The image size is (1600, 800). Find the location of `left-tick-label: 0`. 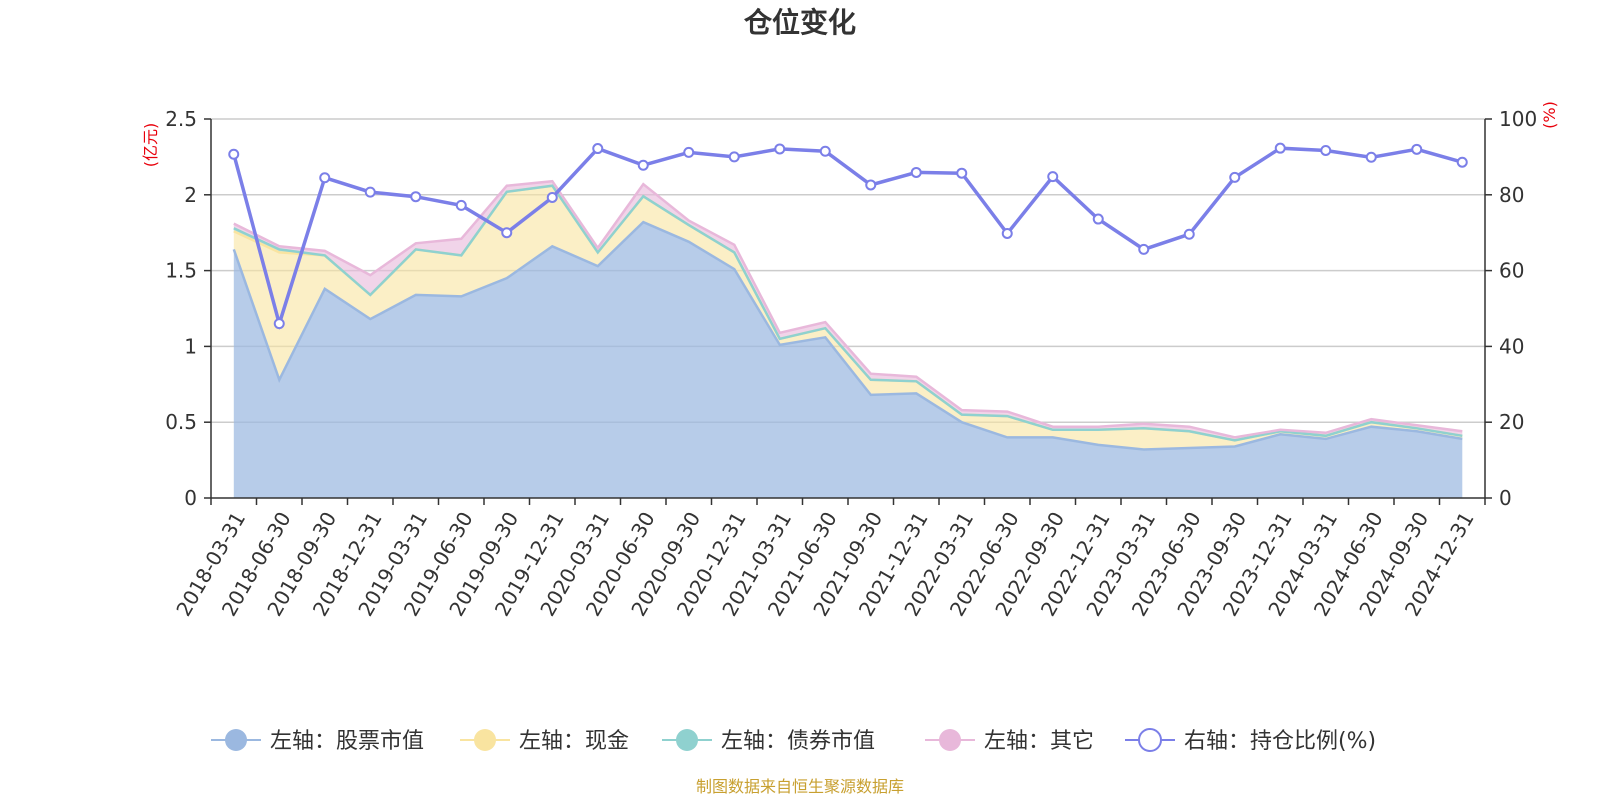

left-tick-label: 0 is located at coordinates (190, 498).